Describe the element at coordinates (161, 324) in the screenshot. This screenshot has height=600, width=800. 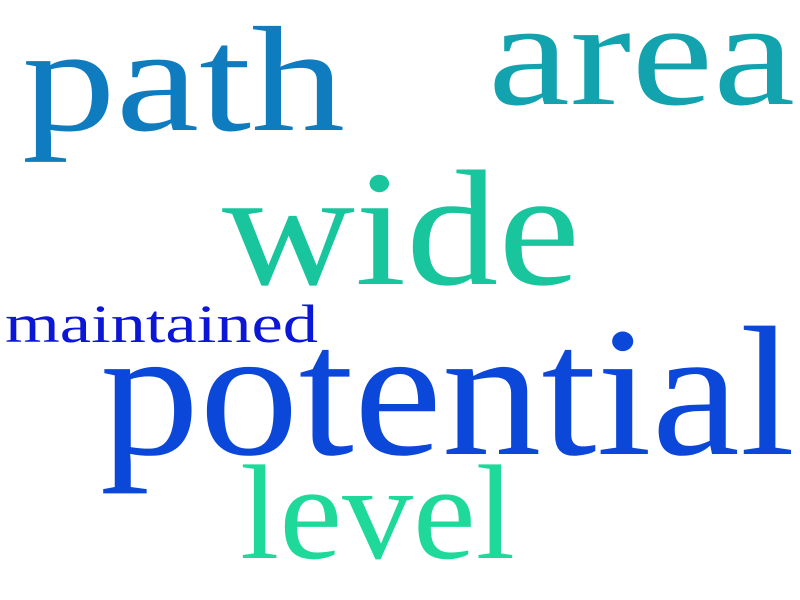
I see `word: maintained` at that location.